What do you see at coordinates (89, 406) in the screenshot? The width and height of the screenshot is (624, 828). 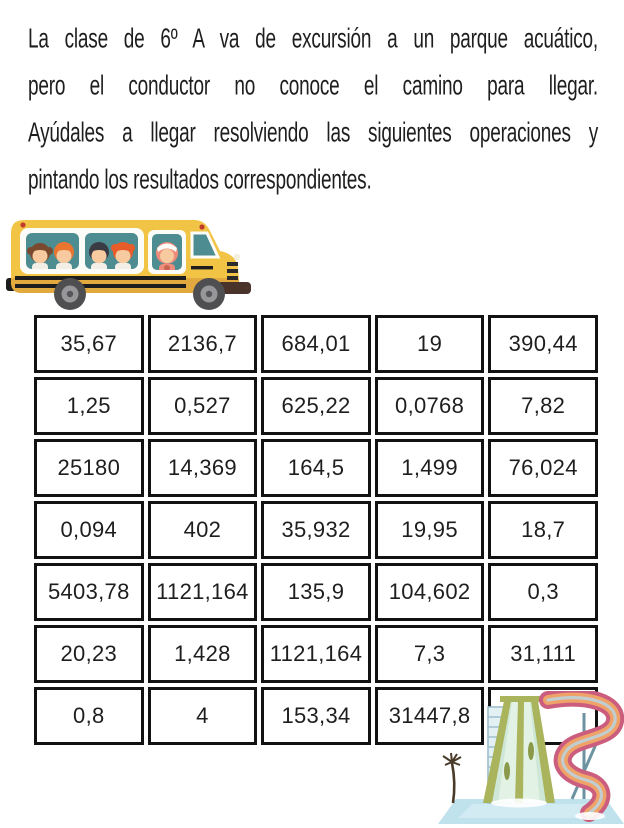 I see `table-cell: 1,25` at bounding box center [89, 406].